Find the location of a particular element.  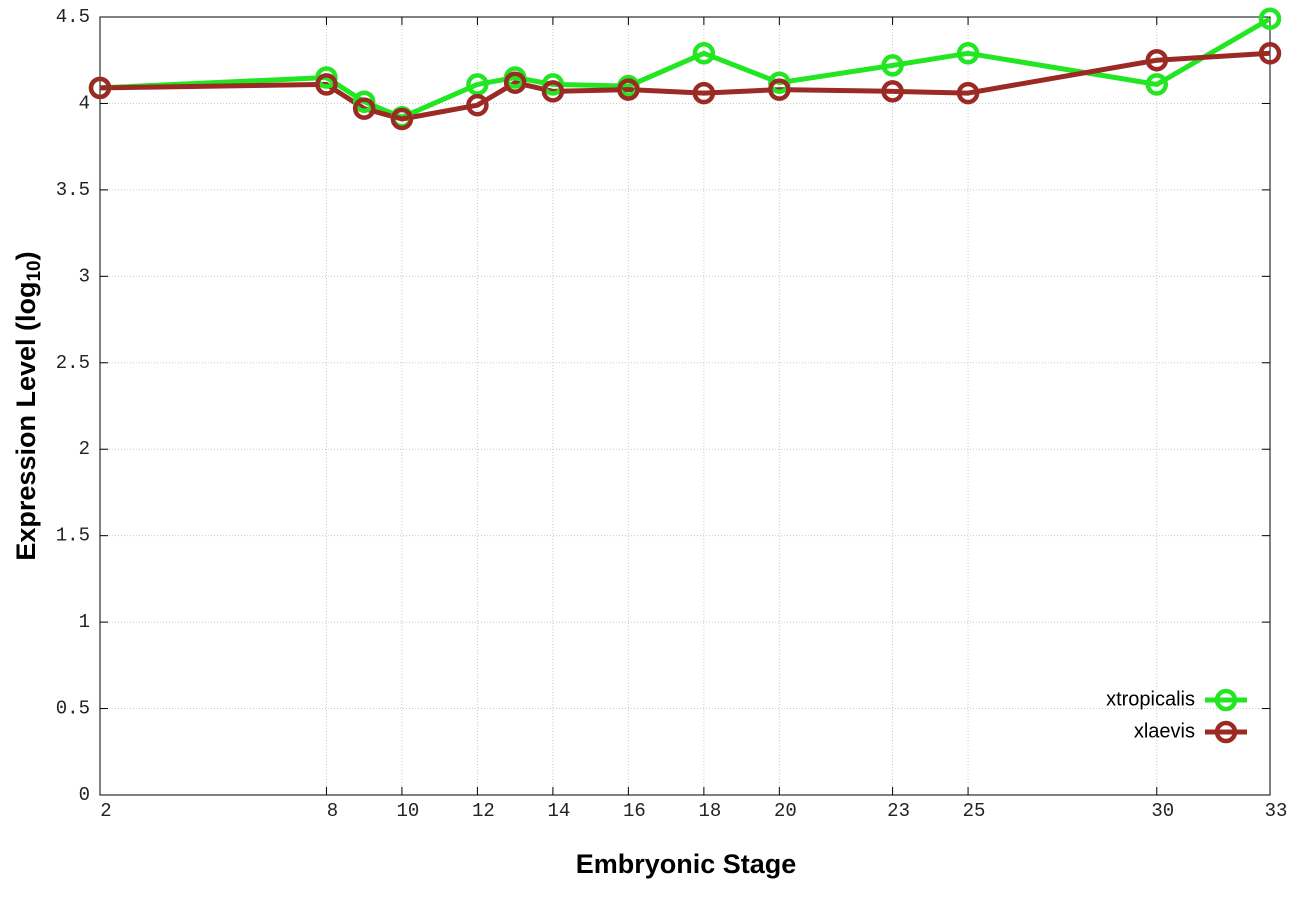

x-tick-label: 30 is located at coordinates (1162, 811).